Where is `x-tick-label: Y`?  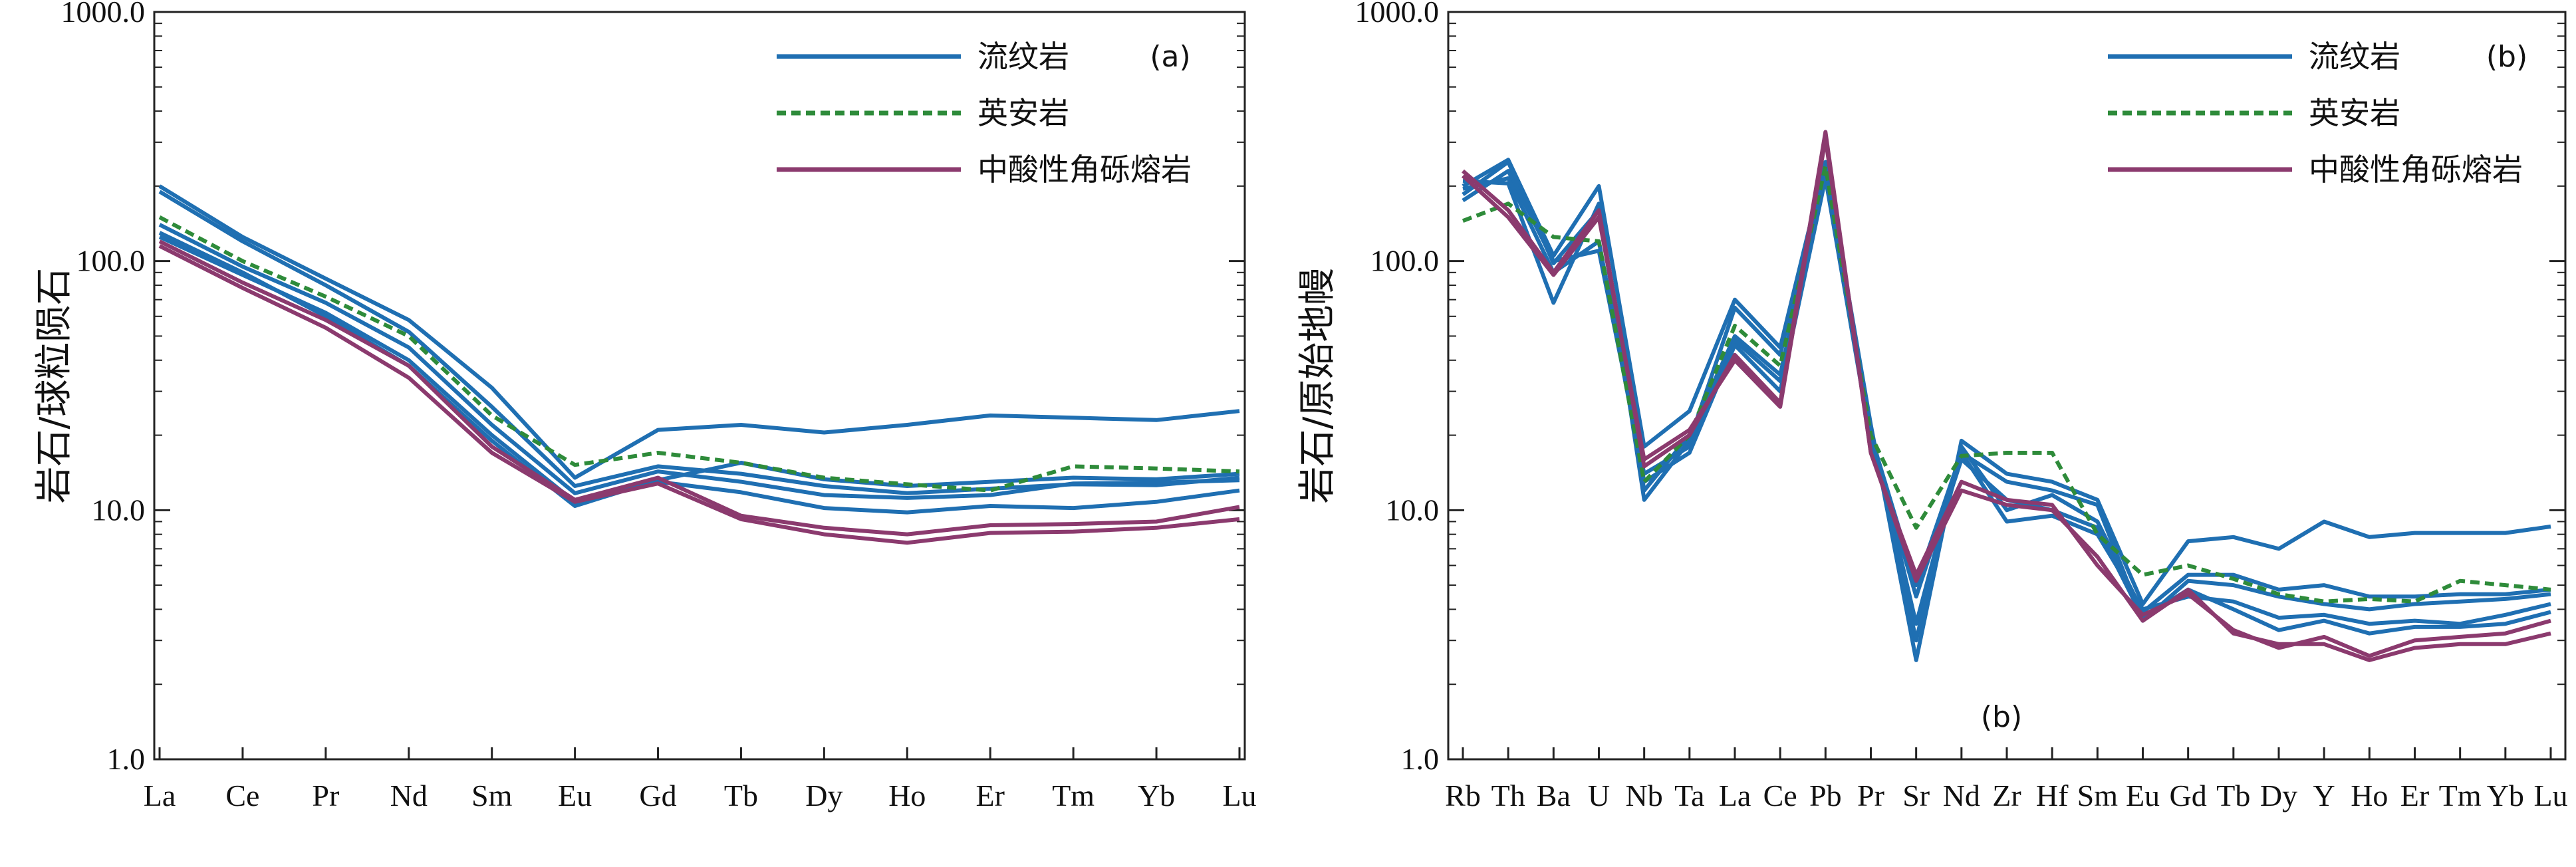 x-tick-label: Y is located at coordinates (2324, 795).